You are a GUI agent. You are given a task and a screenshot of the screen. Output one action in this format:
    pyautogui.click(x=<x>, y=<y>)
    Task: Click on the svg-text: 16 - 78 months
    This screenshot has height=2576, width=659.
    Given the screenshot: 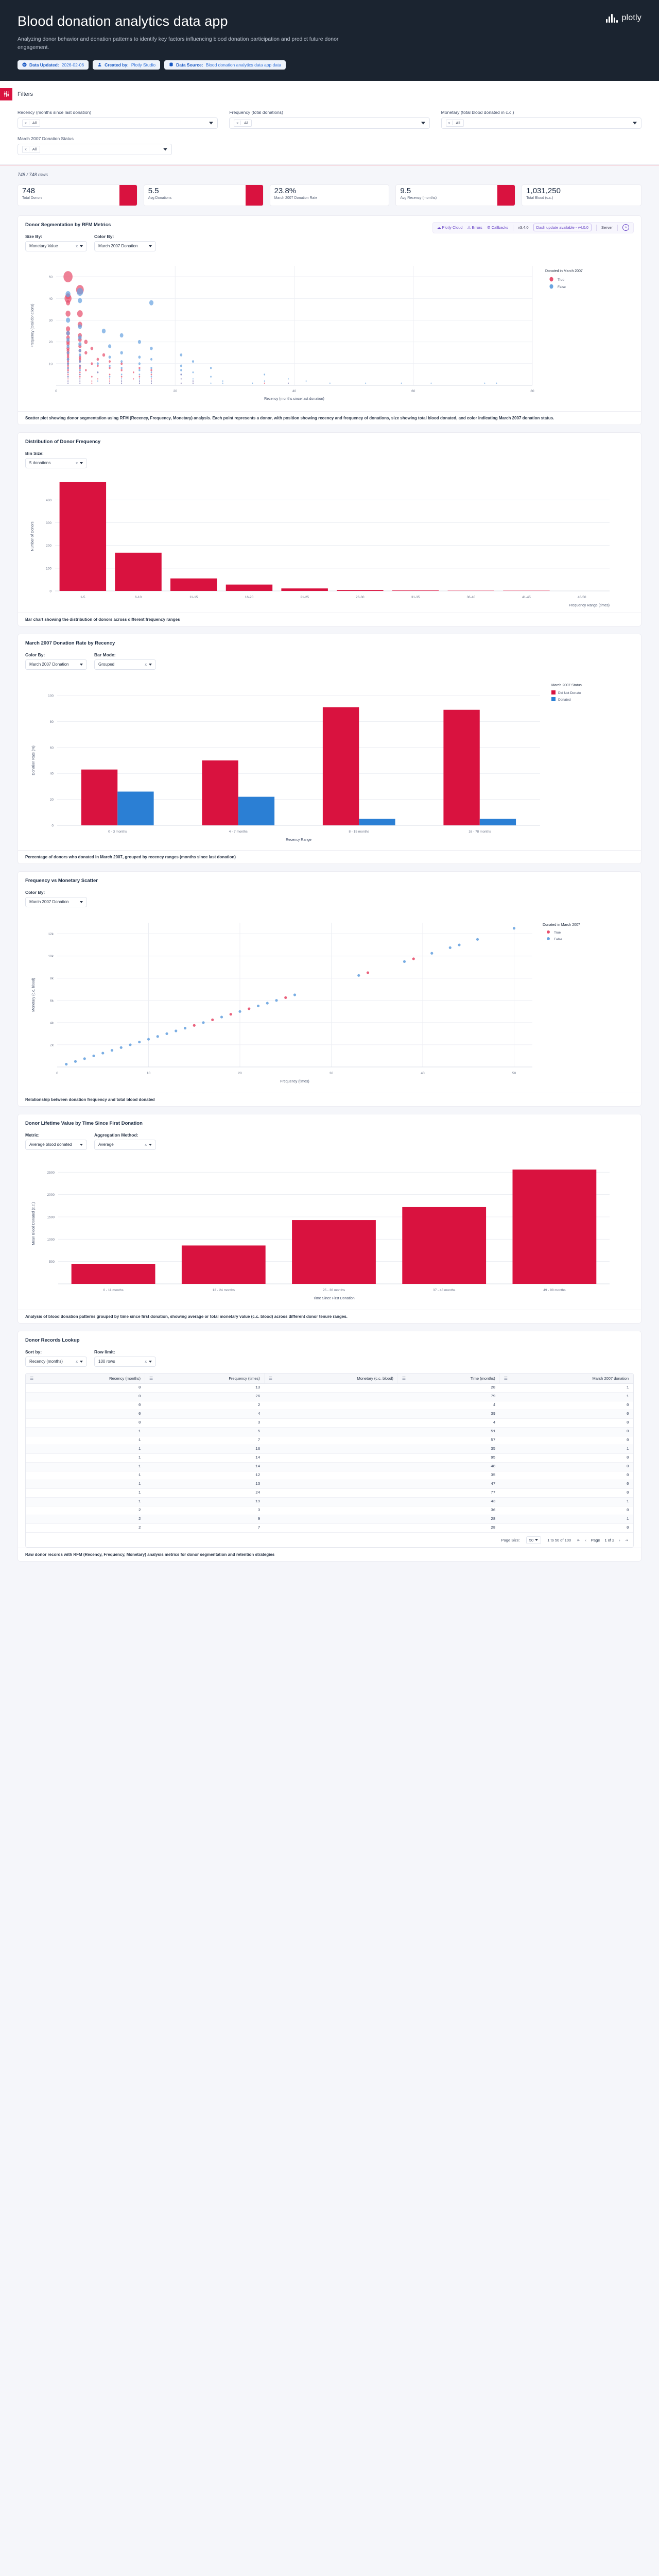 What is the action you would take?
    pyautogui.click(x=480, y=832)
    